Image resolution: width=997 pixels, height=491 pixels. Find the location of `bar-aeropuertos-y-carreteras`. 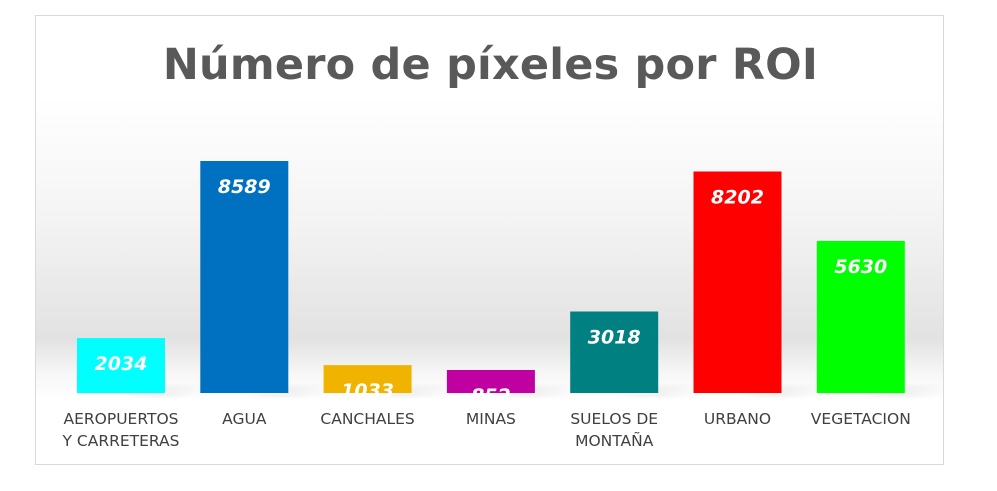

bar-aeropuertos-y-carreteras is located at coordinates (121, 365).